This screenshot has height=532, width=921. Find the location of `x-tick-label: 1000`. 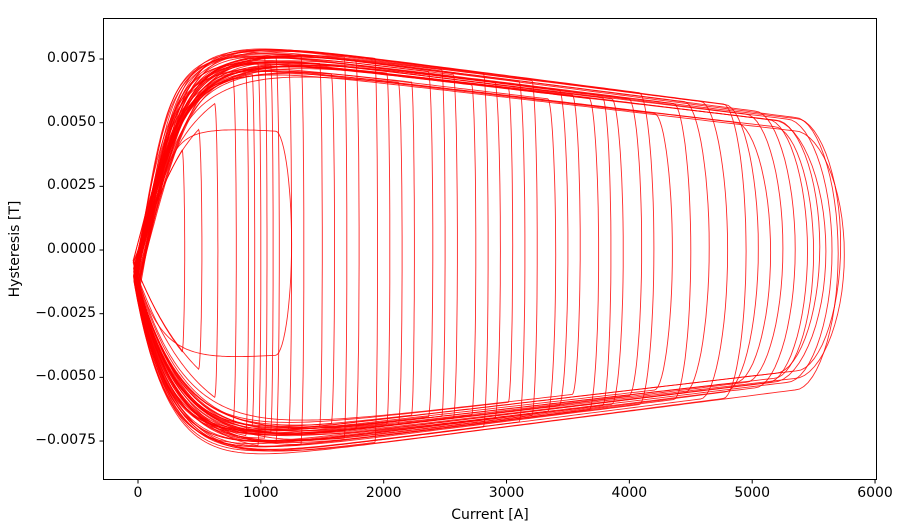

x-tick-label: 1000 is located at coordinates (261, 493).